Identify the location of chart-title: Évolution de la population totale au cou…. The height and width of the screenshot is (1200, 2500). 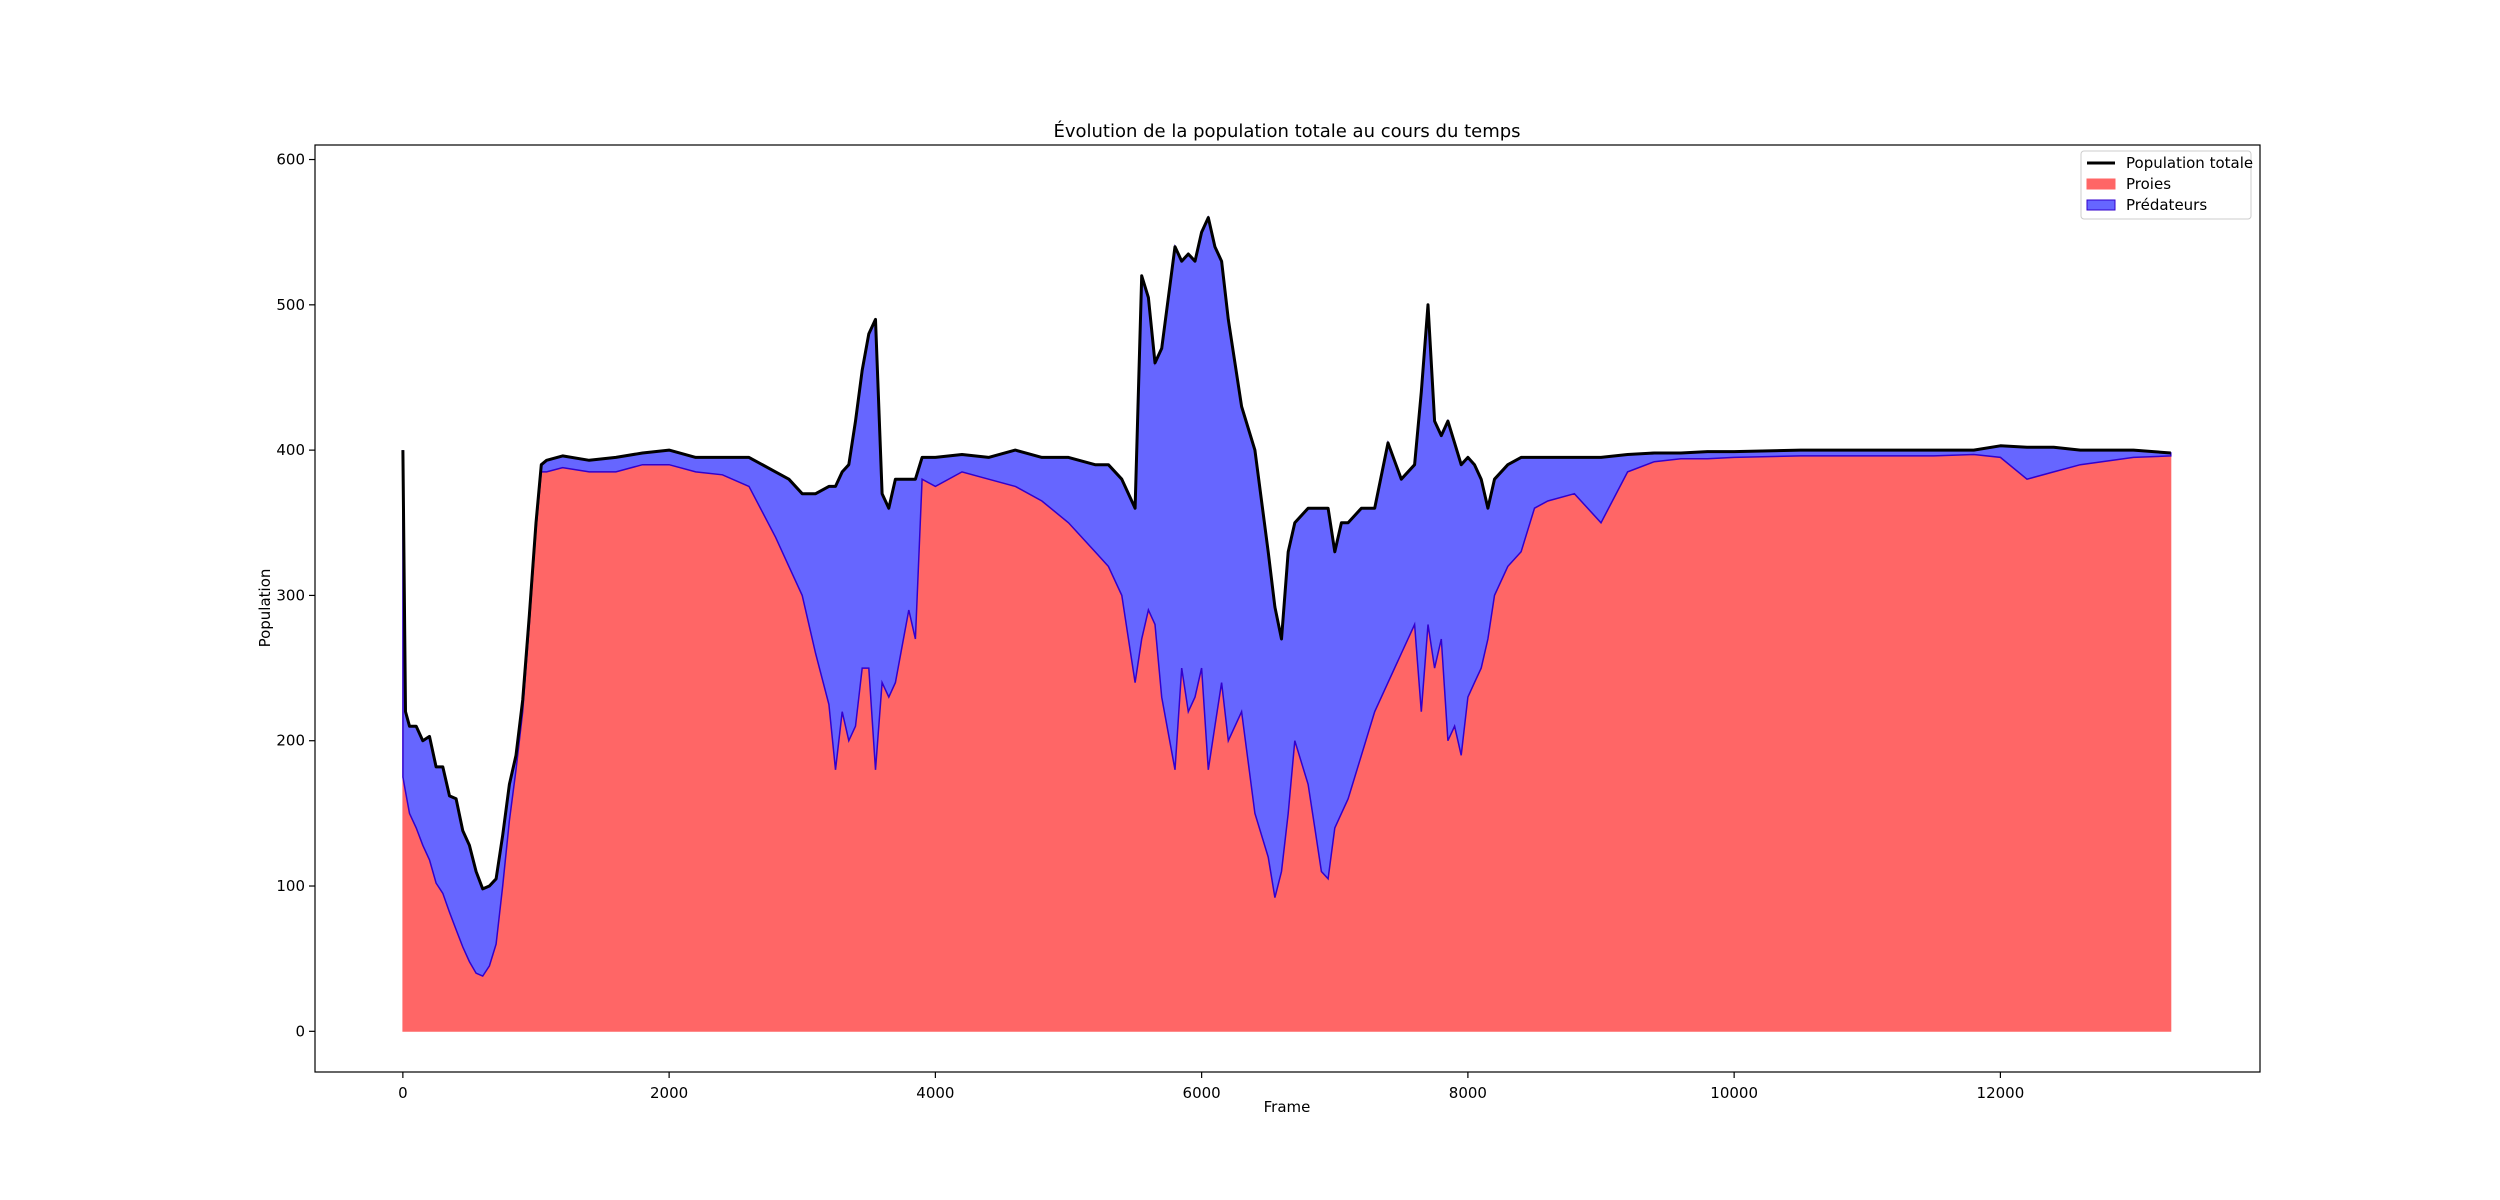
(1286, 131).